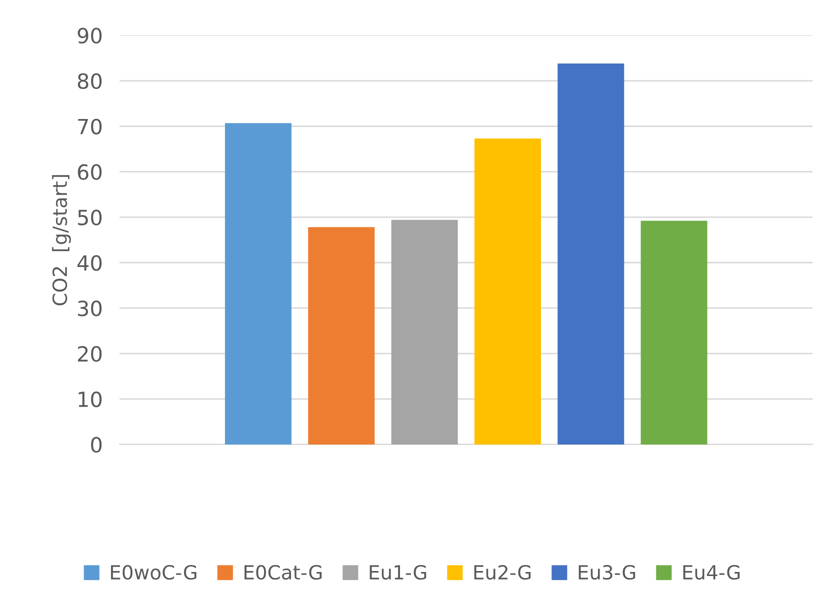 The height and width of the screenshot is (599, 825). What do you see at coordinates (90, 218) in the screenshot?
I see `y-tick-label: 50` at bounding box center [90, 218].